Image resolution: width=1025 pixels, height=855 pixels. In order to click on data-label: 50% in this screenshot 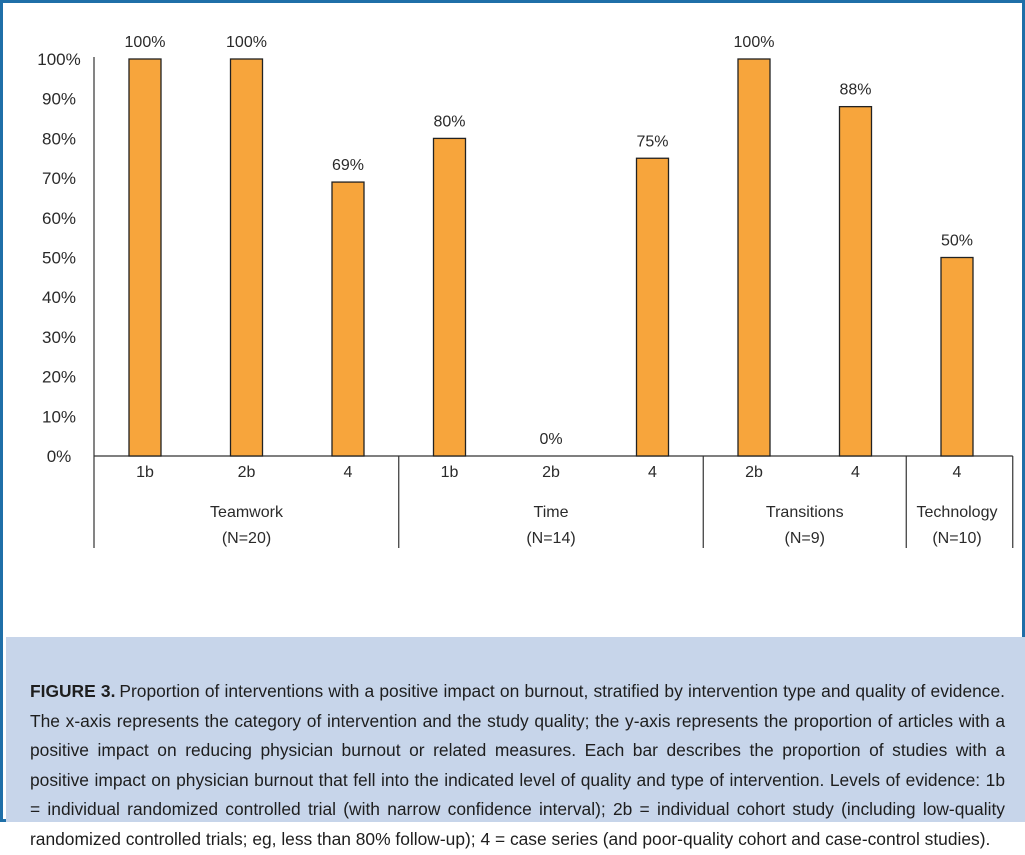, I will do `click(957, 241)`.